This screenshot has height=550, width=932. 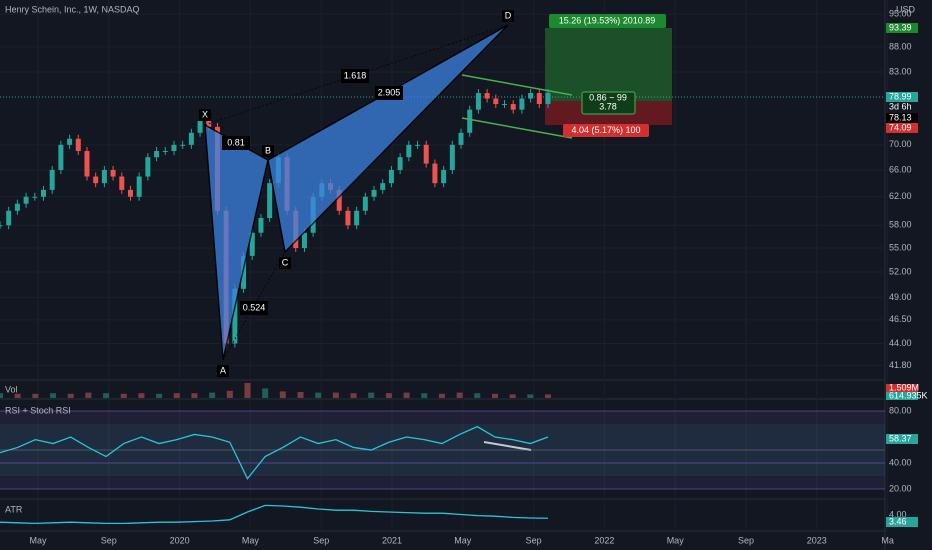 I want to click on countdown: 3d 6h, so click(x=900, y=106).